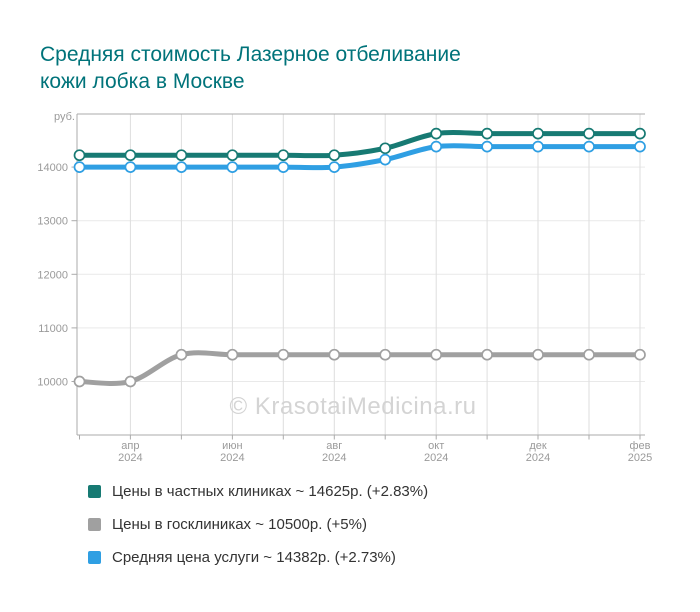 Image resolution: width=700 pixels, height=612 pixels. I want to click on svg-text: дек, so click(538, 446).